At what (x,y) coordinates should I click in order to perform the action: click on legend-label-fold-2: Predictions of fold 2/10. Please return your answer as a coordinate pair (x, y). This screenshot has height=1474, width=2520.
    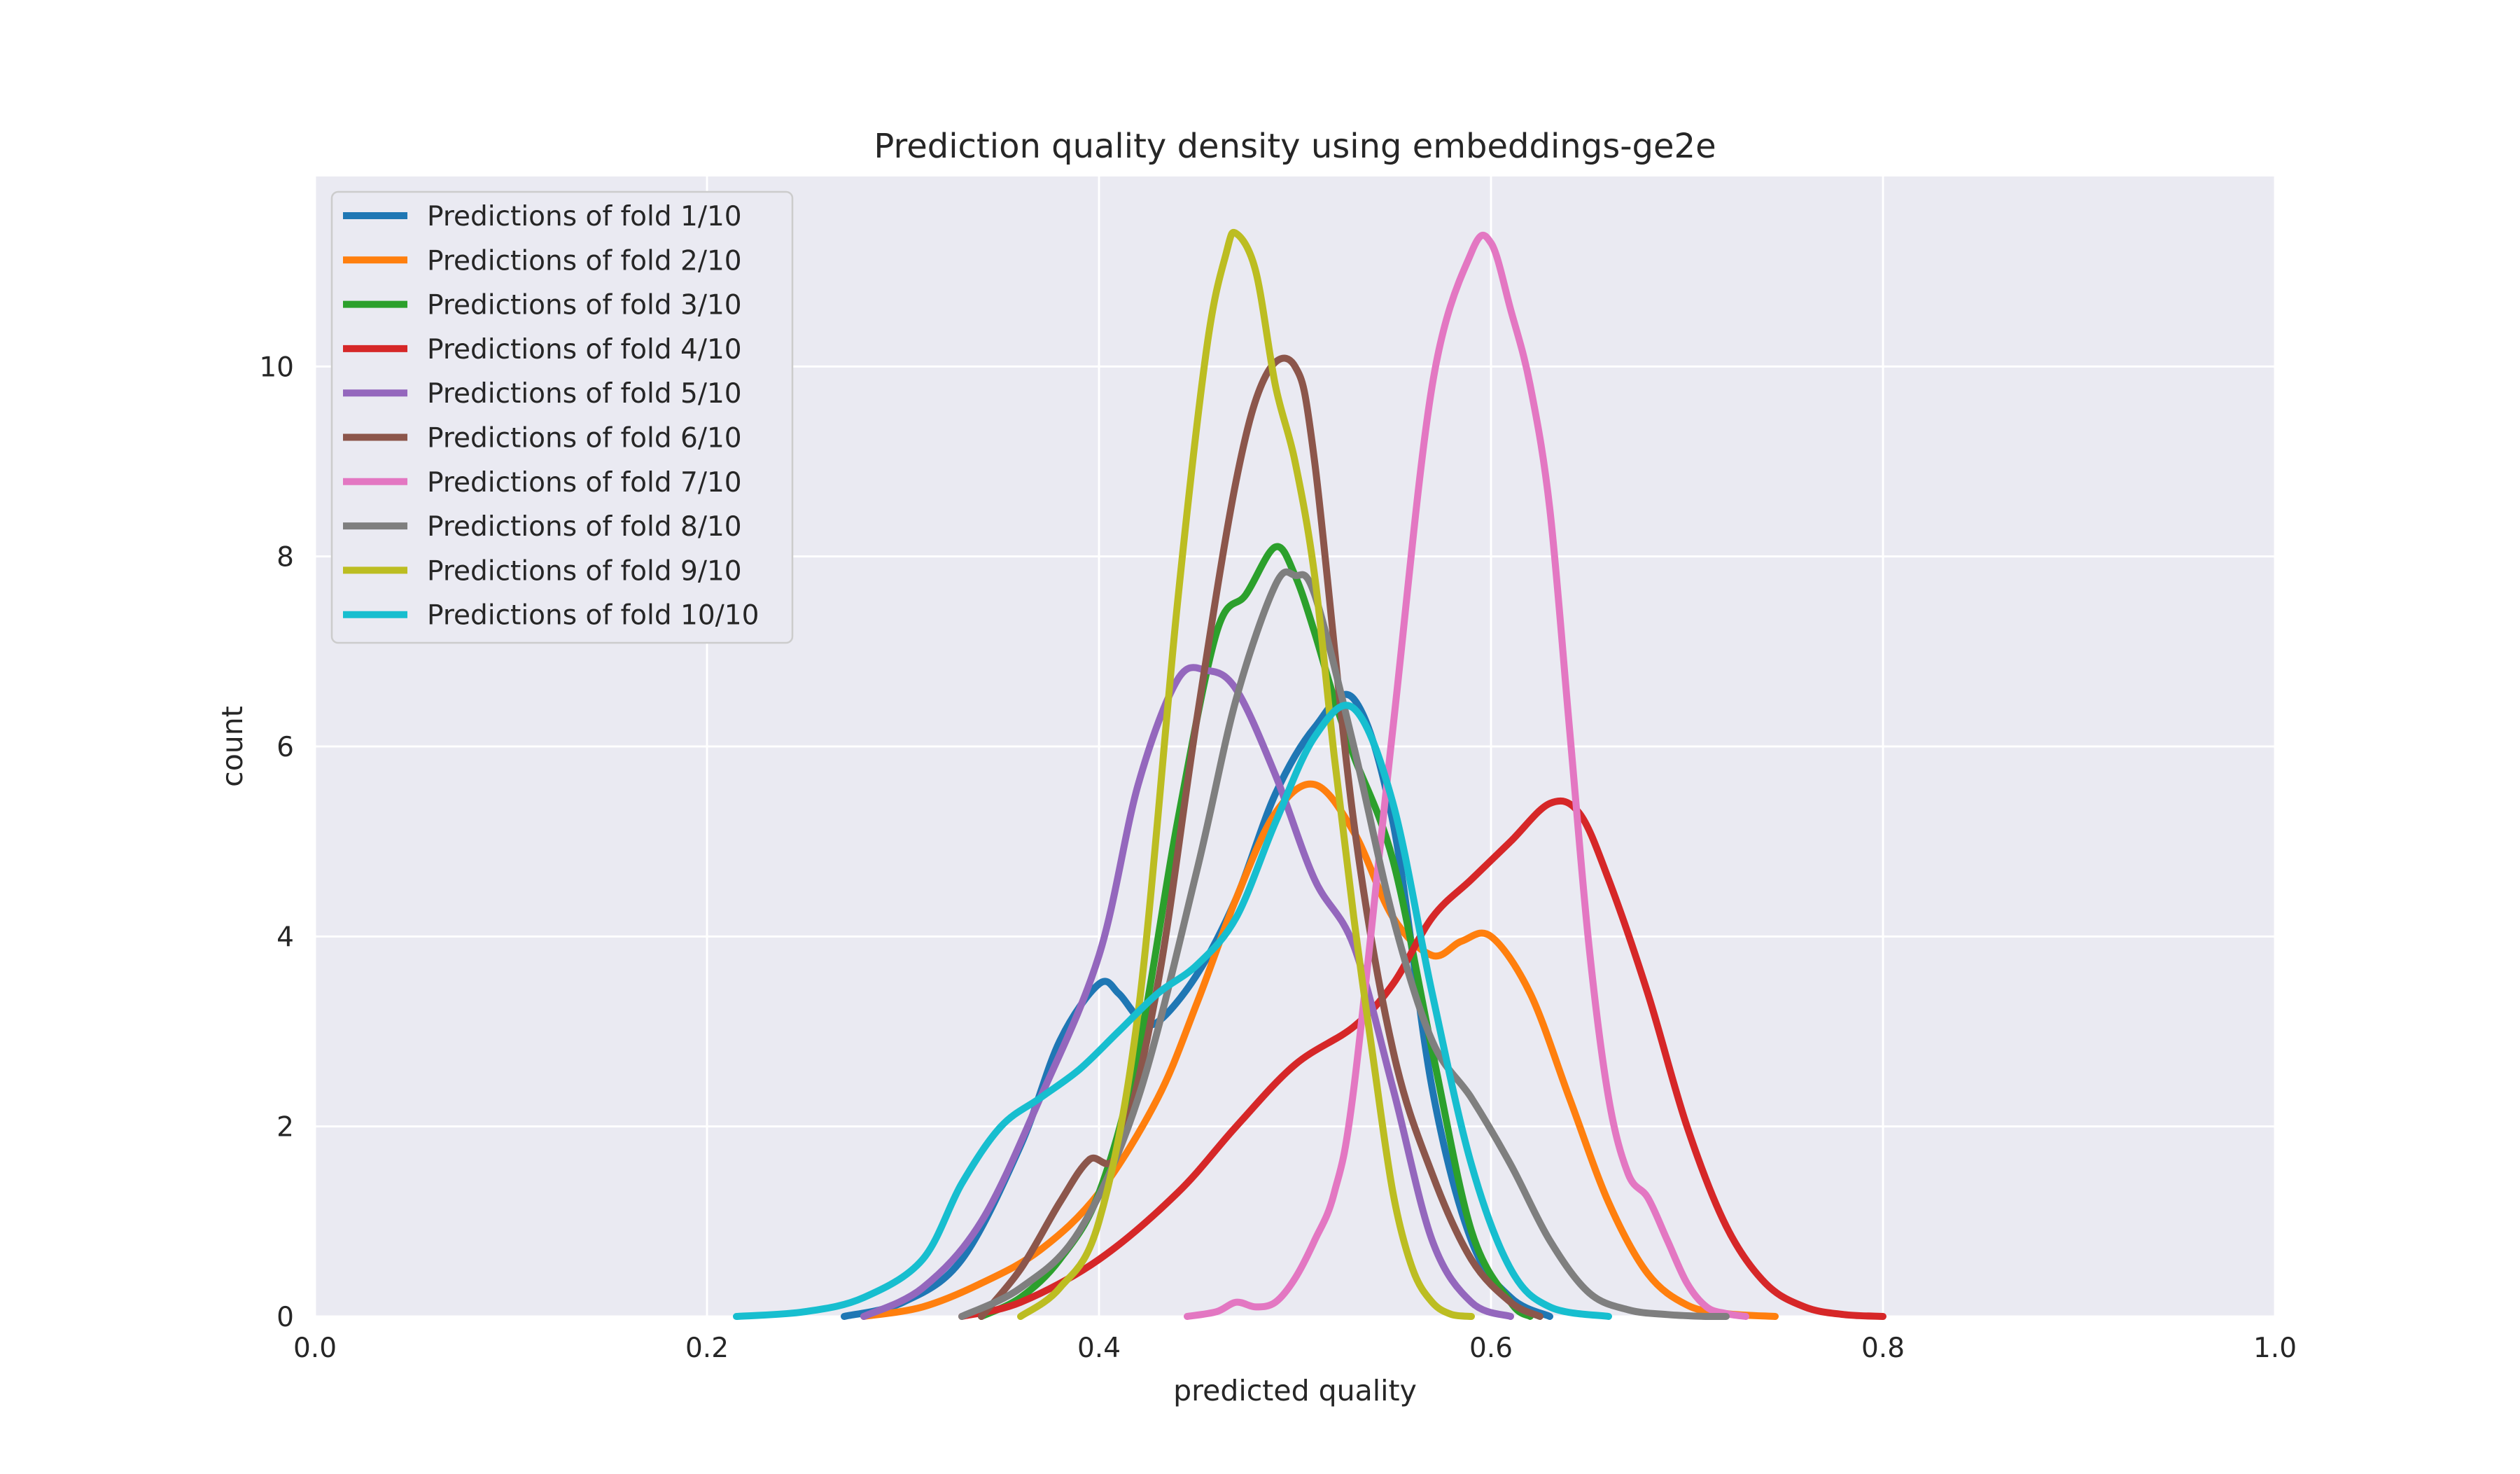
    Looking at the image, I should click on (584, 261).